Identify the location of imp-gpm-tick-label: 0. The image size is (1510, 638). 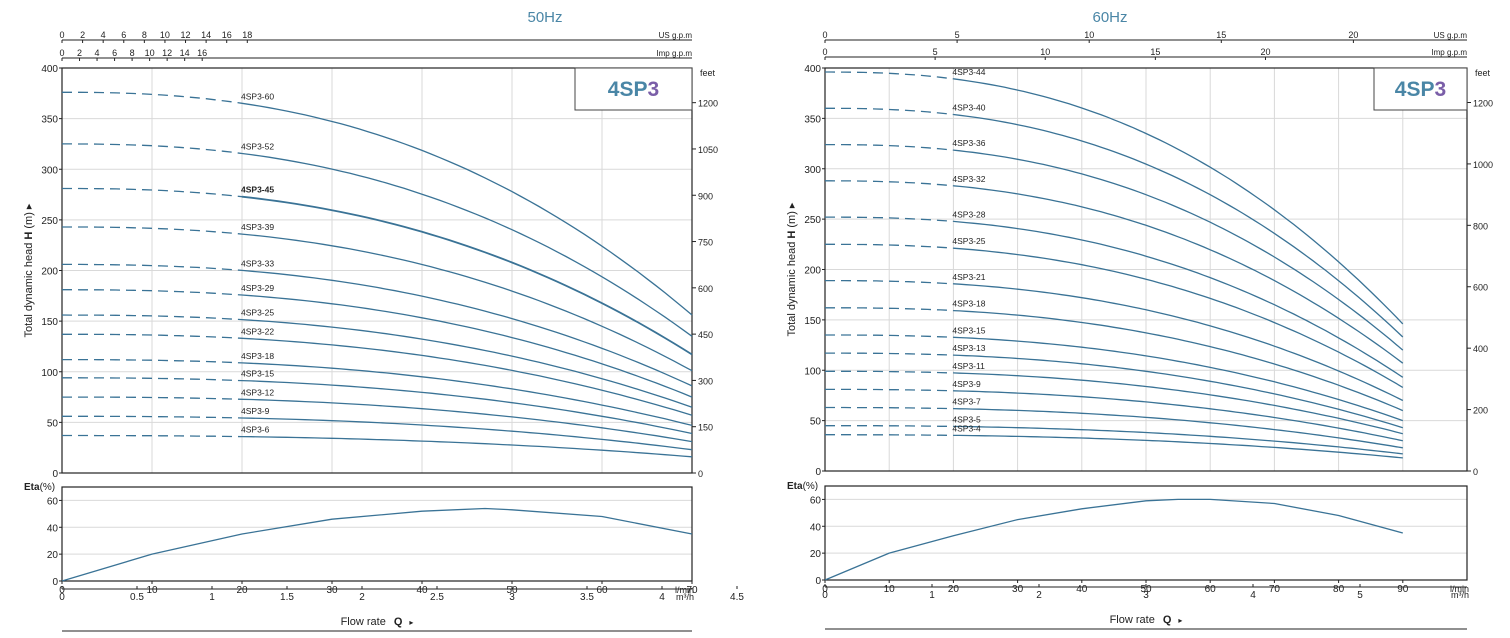
(61, 53).